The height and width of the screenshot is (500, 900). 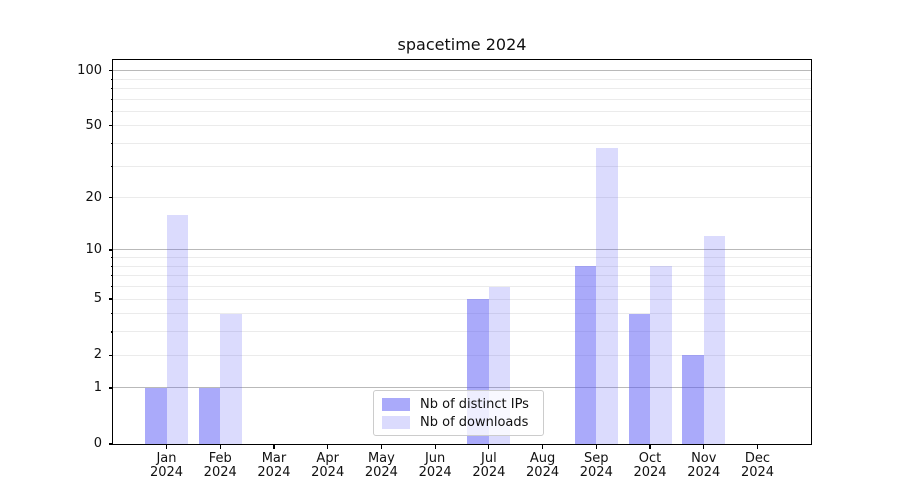 What do you see at coordinates (93, 249) in the screenshot?
I see `y-tick-label: 10` at bounding box center [93, 249].